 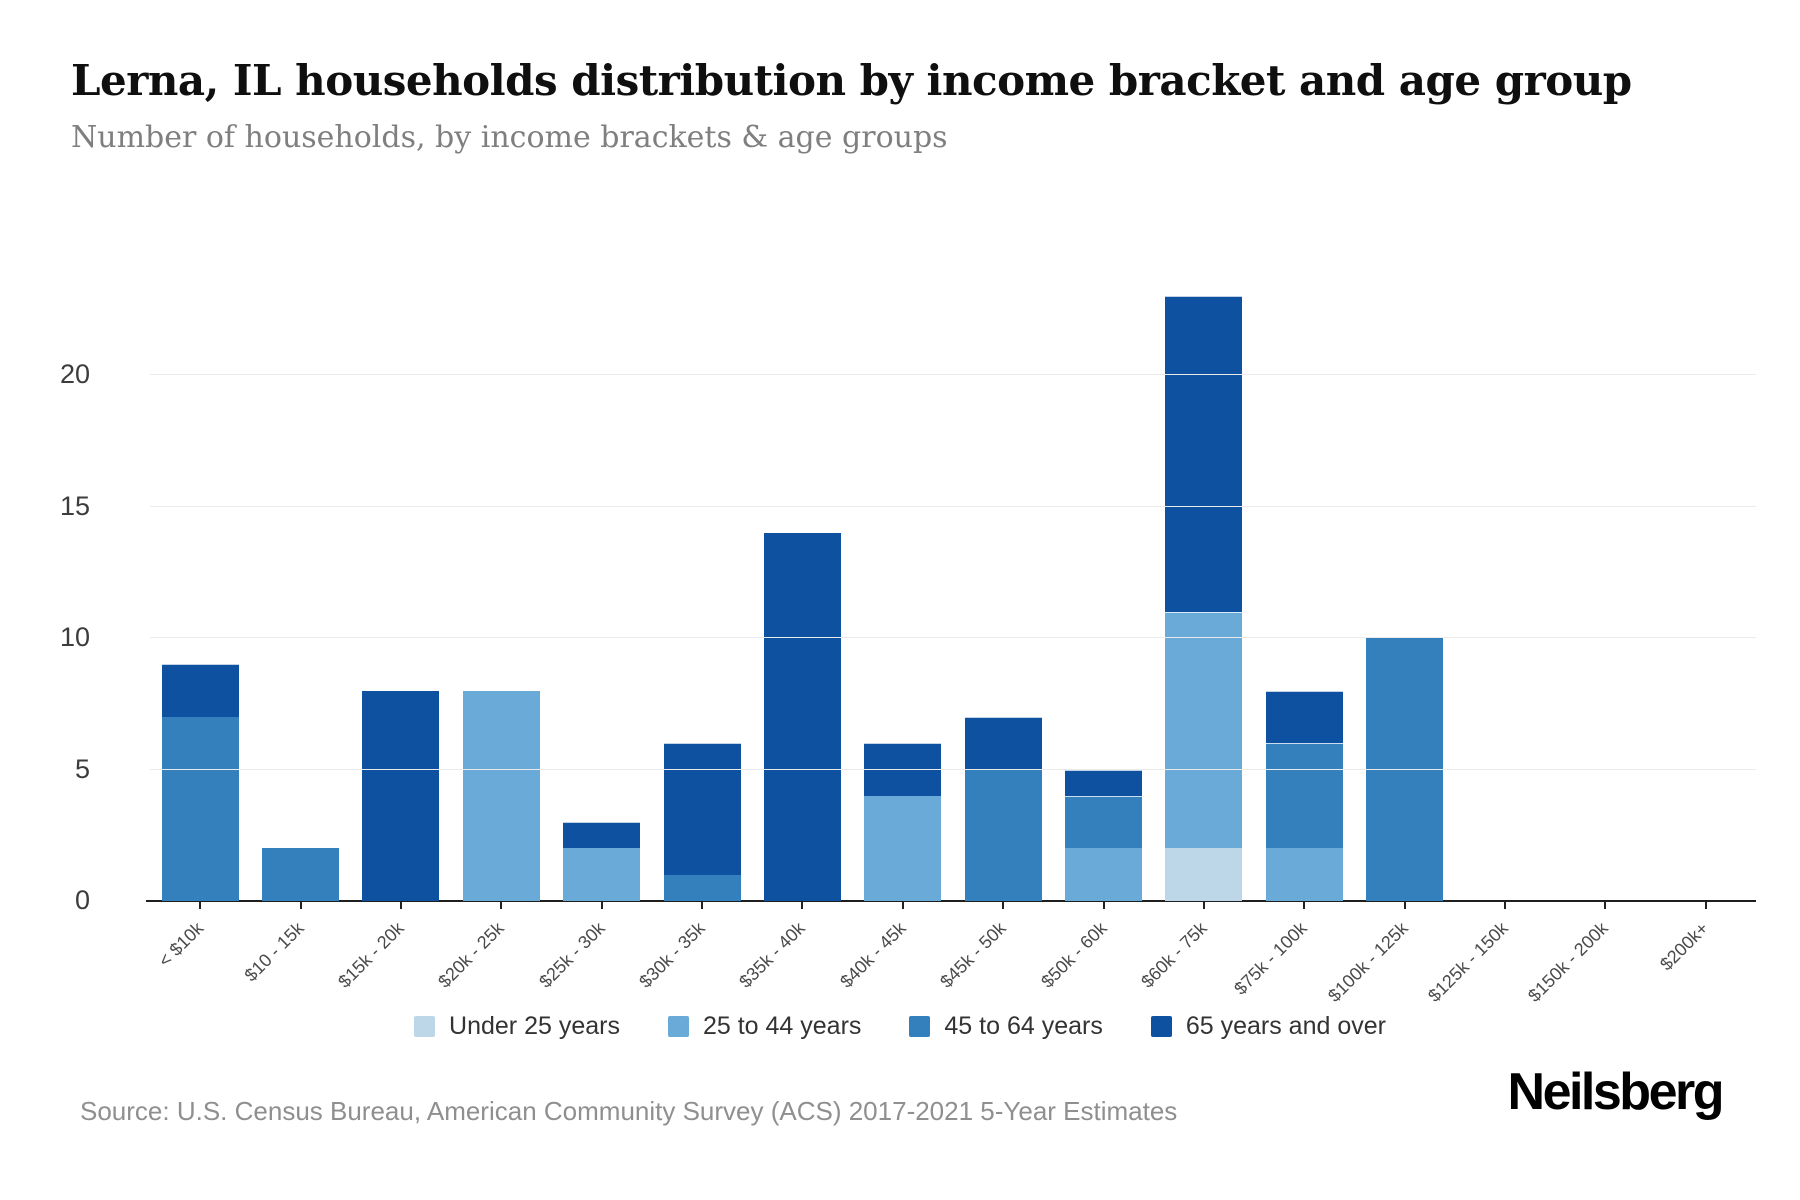 I want to click on x-tick-label: $75k - 100k, so click(x=1271, y=958).